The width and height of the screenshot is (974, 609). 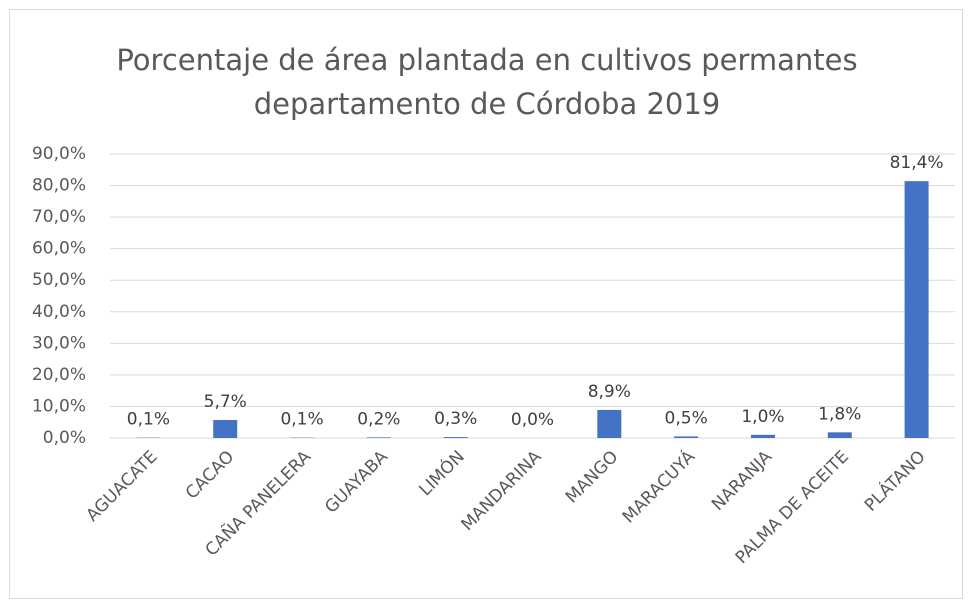 What do you see at coordinates (609, 392) in the screenshot?
I see `data-label: 8,9%` at bounding box center [609, 392].